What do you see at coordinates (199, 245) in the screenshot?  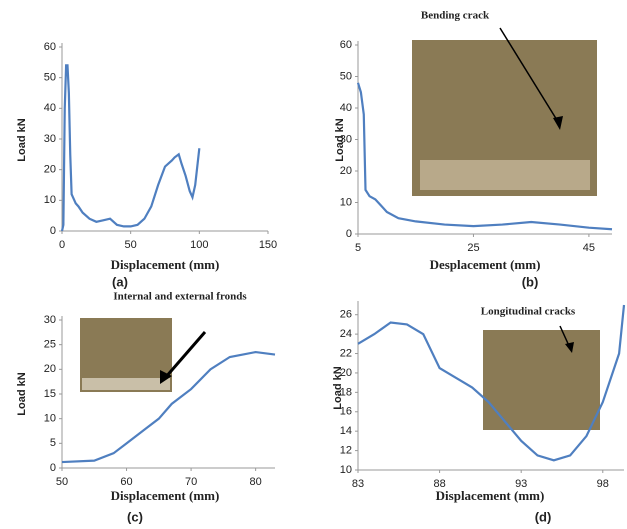 I see `x-tick-label: 100` at bounding box center [199, 245].